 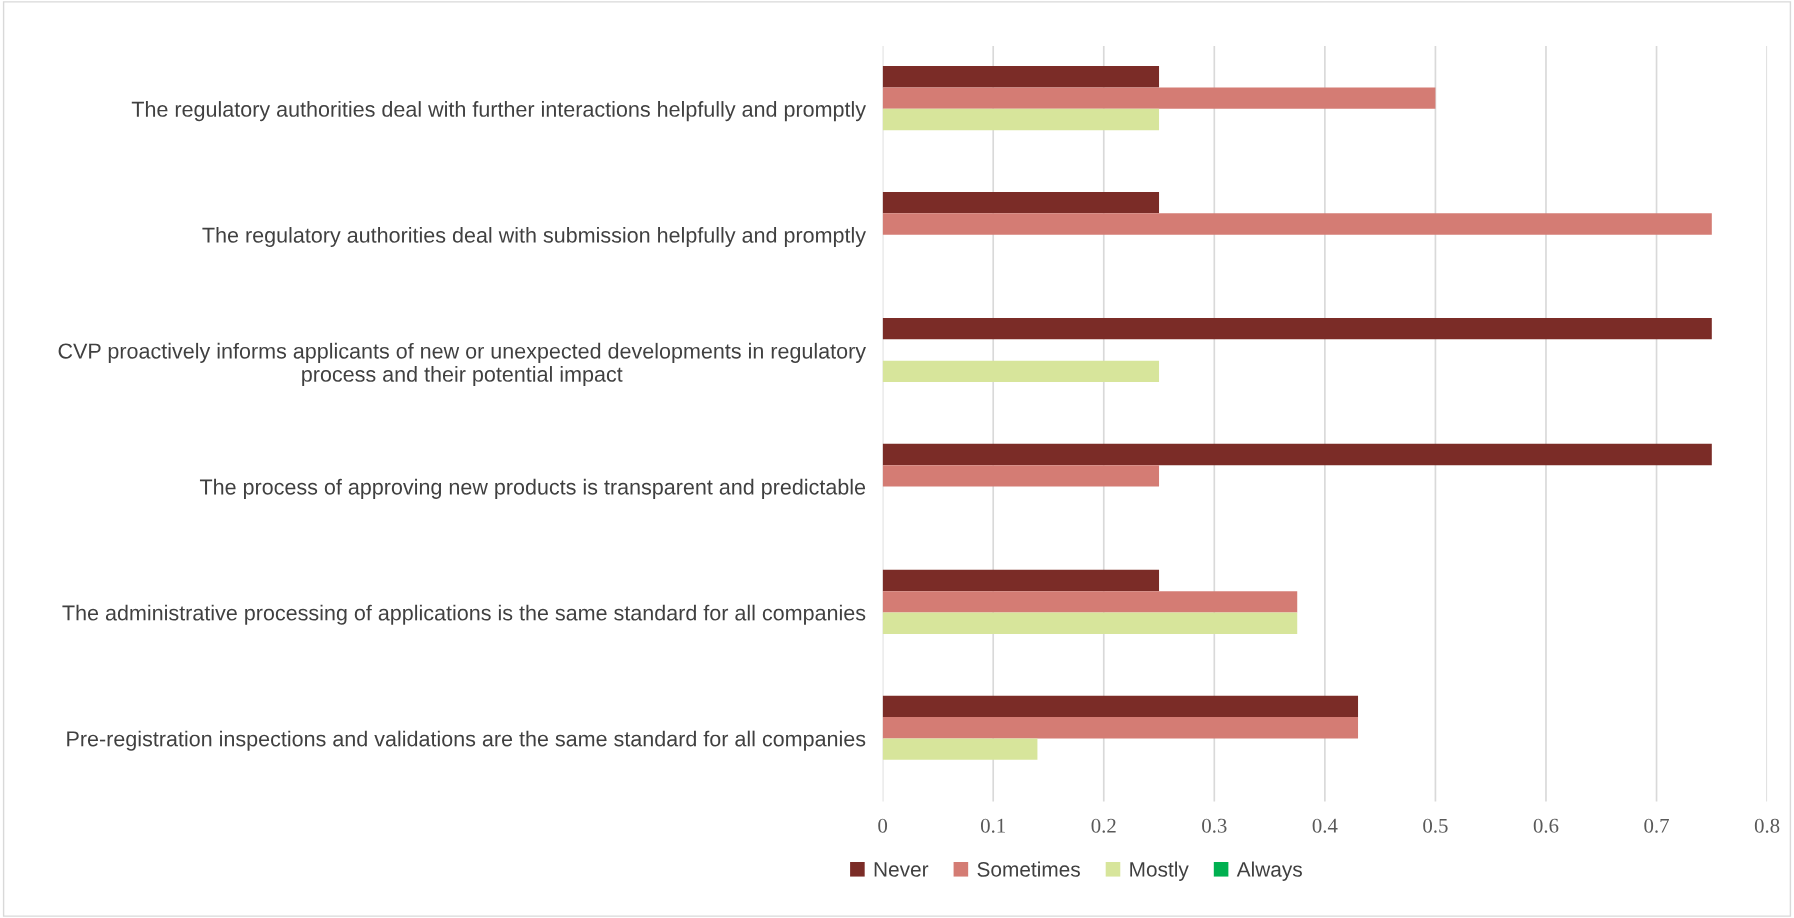 I want to click on legend-label: Sometimes, so click(x=1028, y=869).